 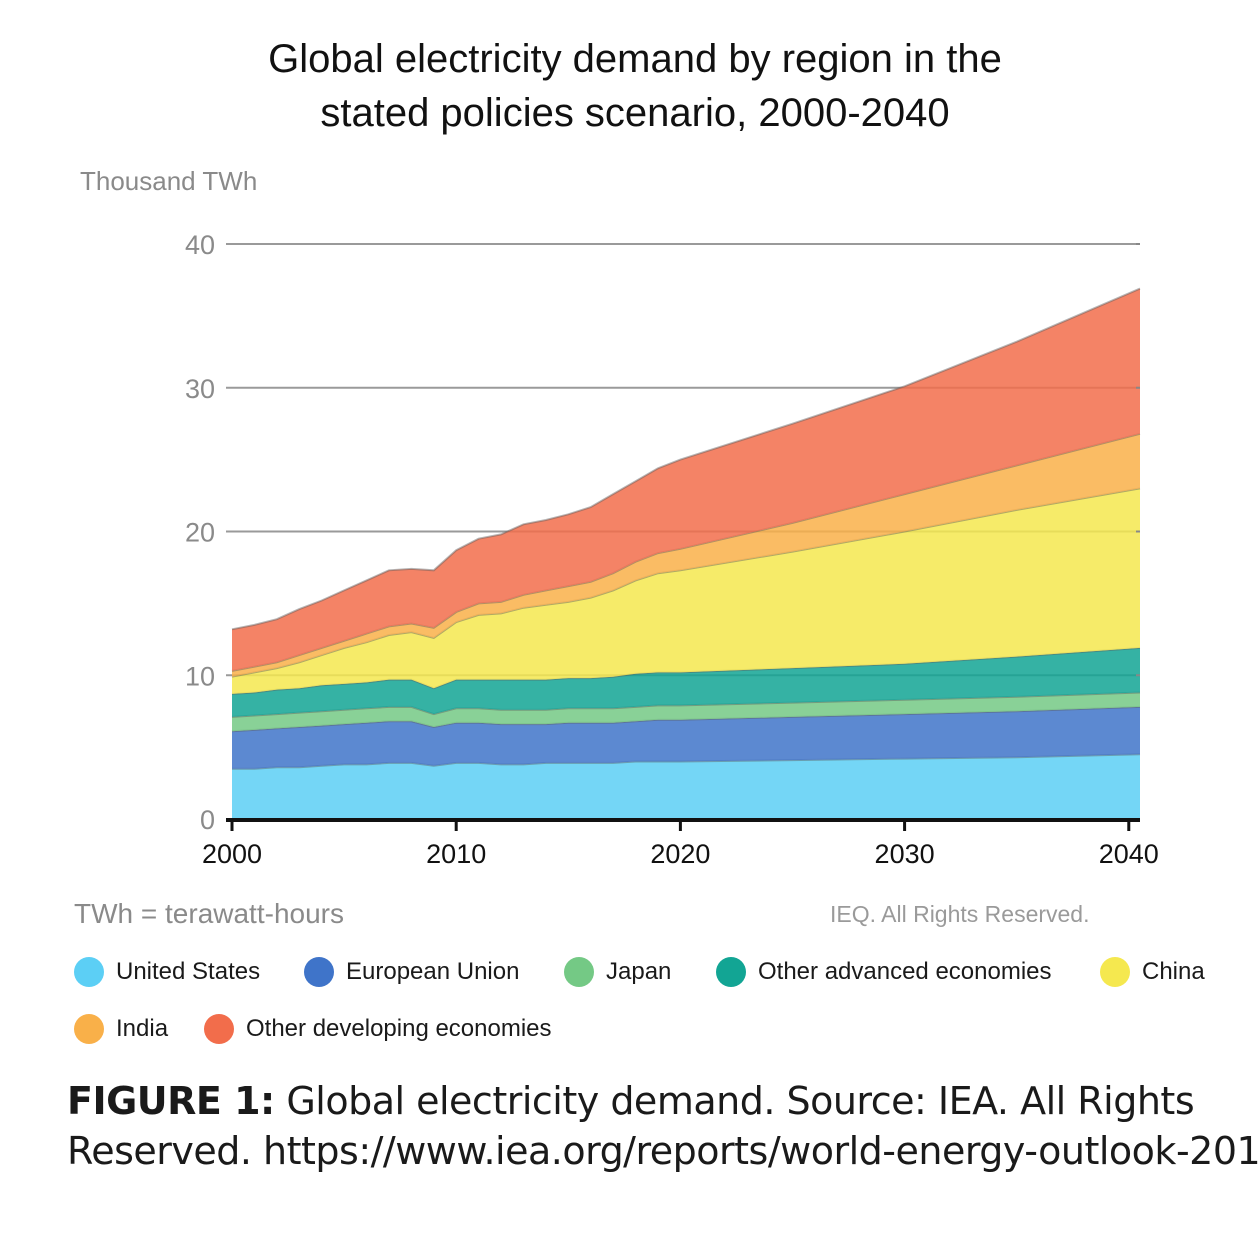 I want to click on y-tick-label-0: 0, so click(x=207, y=820).